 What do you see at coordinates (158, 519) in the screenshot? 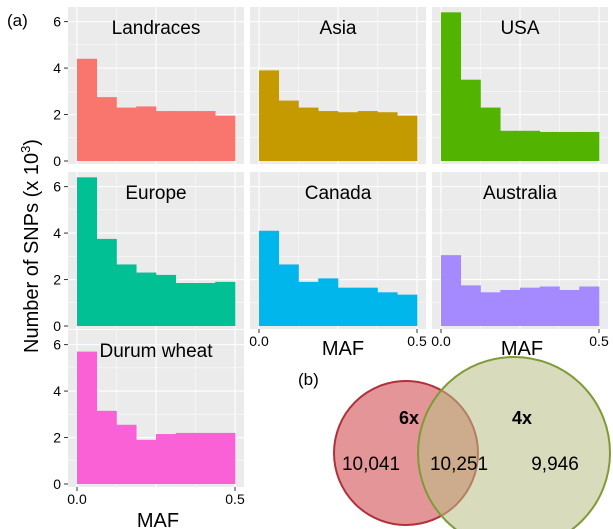
I see `x-axis-label-durum: MAF` at bounding box center [158, 519].